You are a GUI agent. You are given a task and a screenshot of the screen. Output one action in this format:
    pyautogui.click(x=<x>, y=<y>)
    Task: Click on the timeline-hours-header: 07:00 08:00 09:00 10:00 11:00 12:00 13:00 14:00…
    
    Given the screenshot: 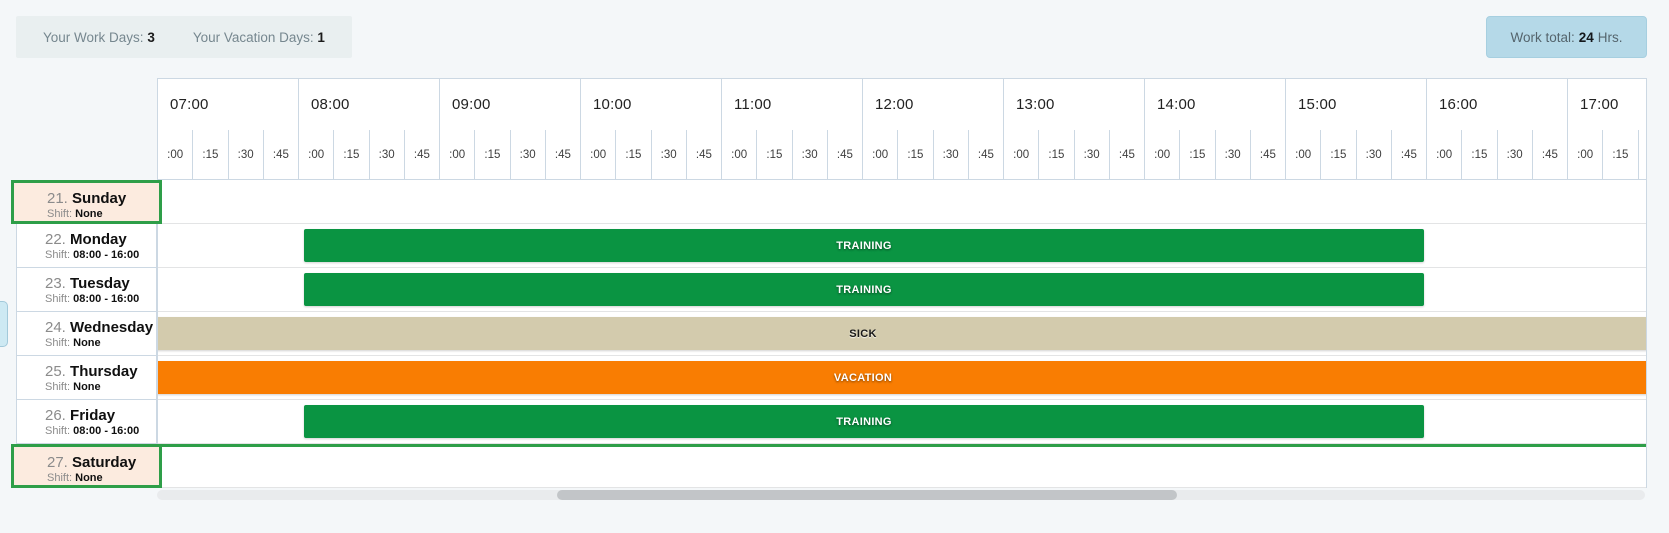 What is the action you would take?
    pyautogui.click(x=902, y=104)
    